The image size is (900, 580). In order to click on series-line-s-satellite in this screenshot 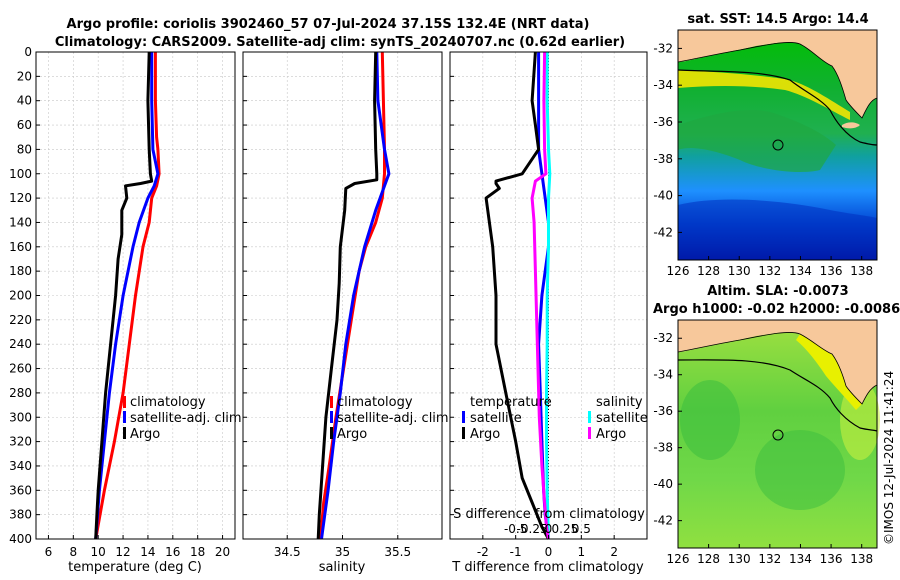, I will do `click(548, 296)`.